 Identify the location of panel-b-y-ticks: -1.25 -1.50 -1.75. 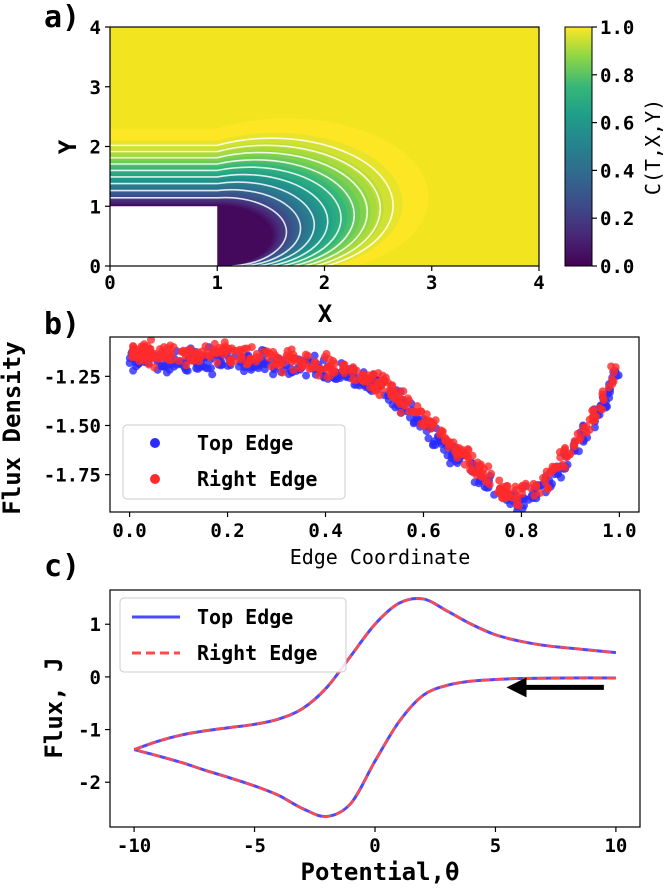
(77, 426).